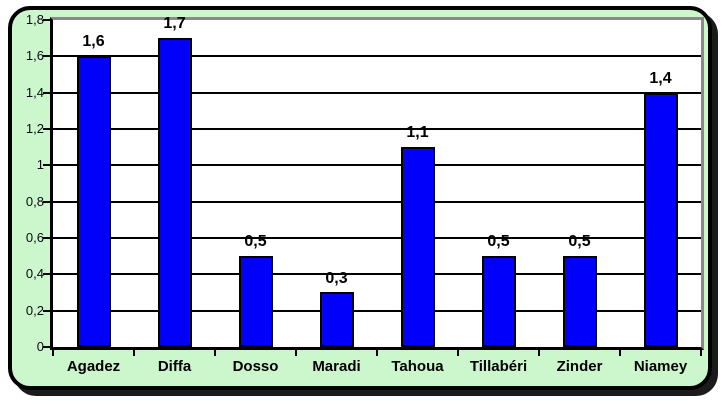  I want to click on bar-agadez, so click(93, 201).